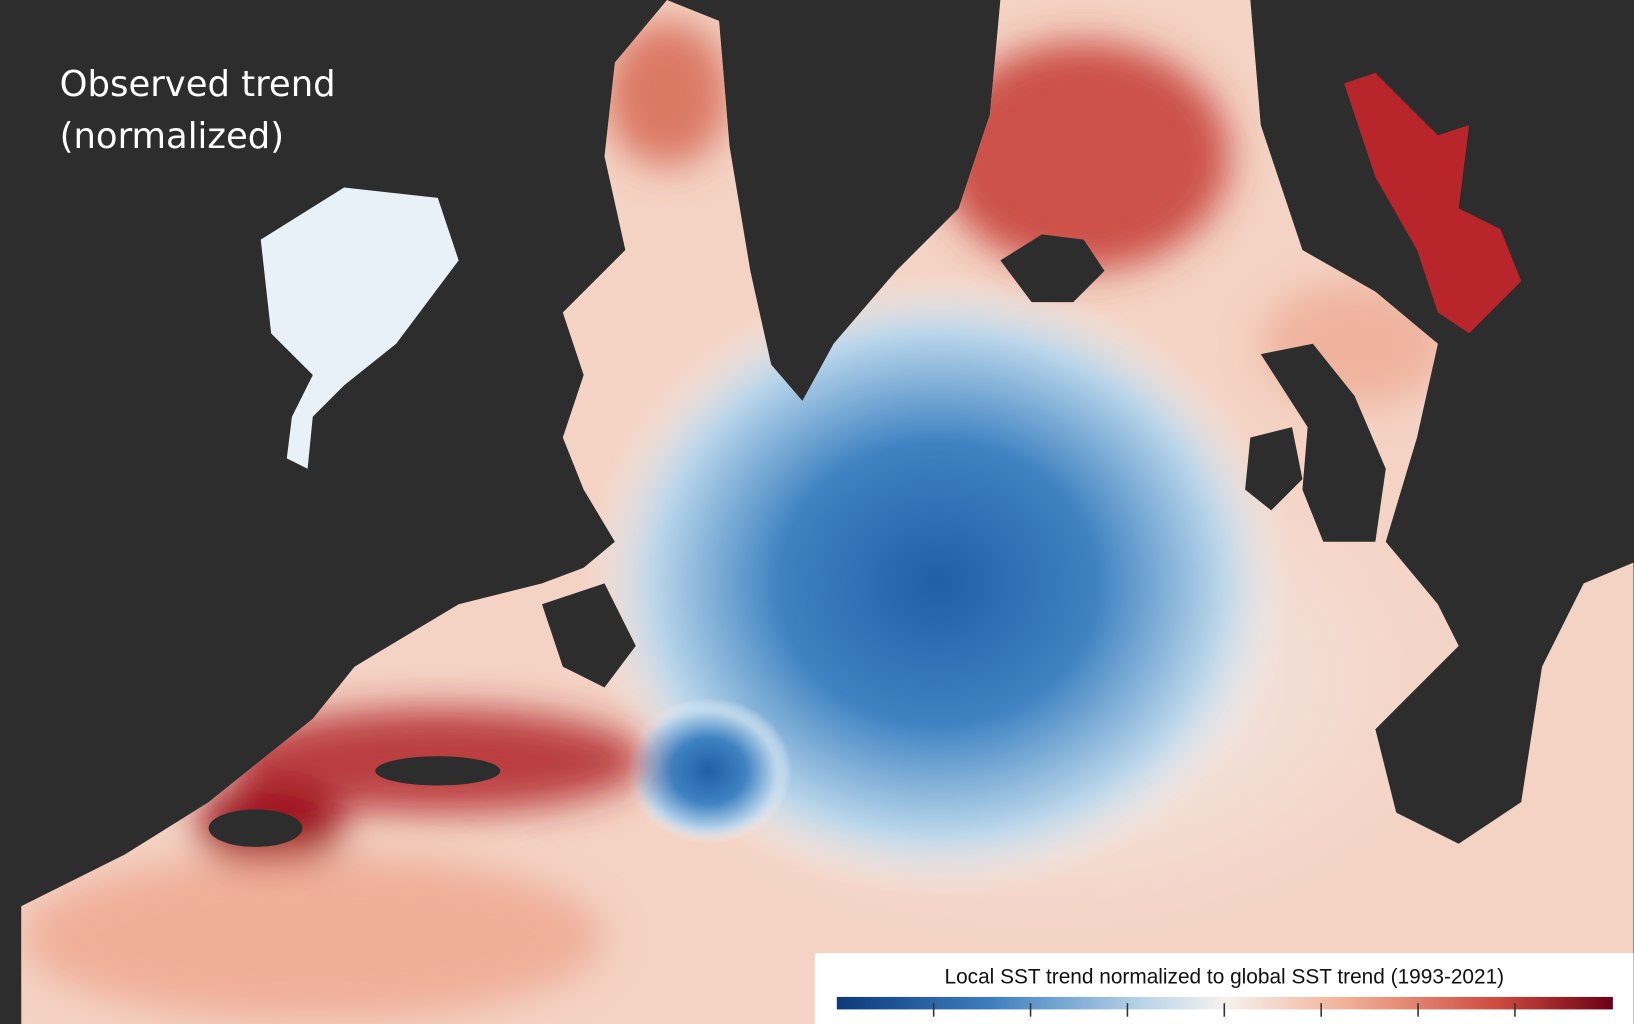 This screenshot has width=1634, height=1024. What do you see at coordinates (1052, 268) in the screenshot?
I see `iceland` at bounding box center [1052, 268].